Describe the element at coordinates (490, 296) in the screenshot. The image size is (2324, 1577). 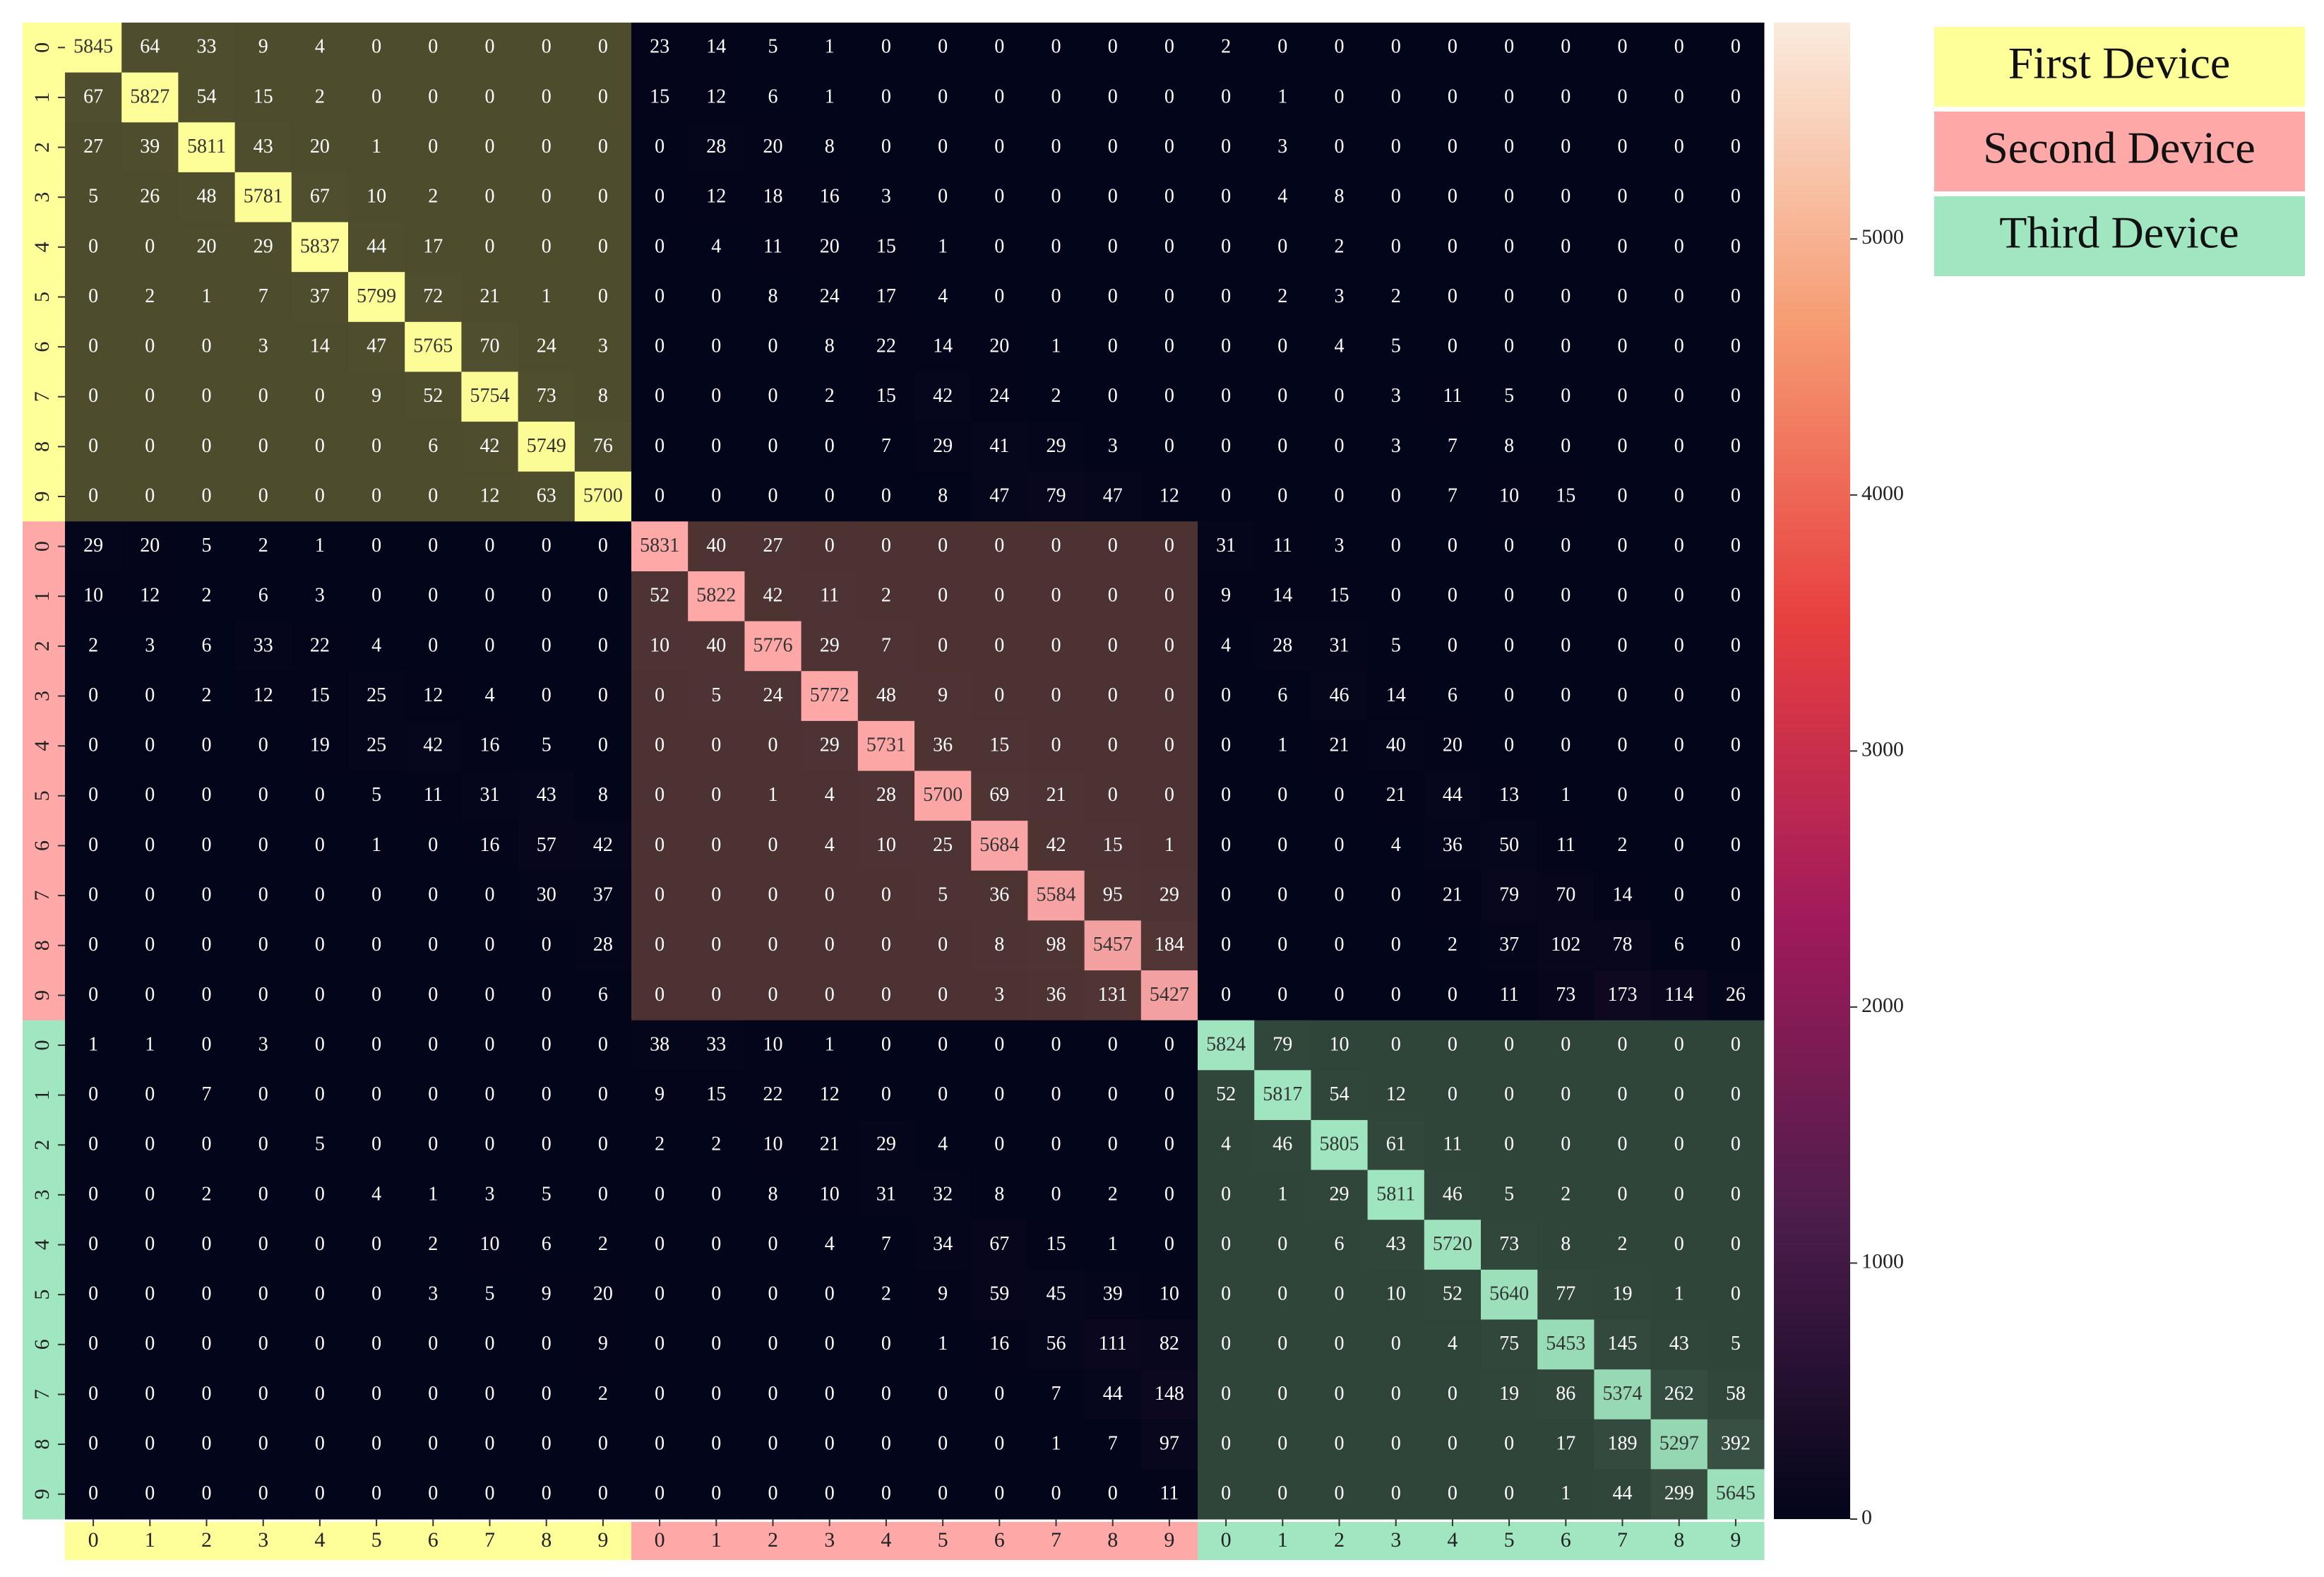
I see `cell-label: 21` at that location.